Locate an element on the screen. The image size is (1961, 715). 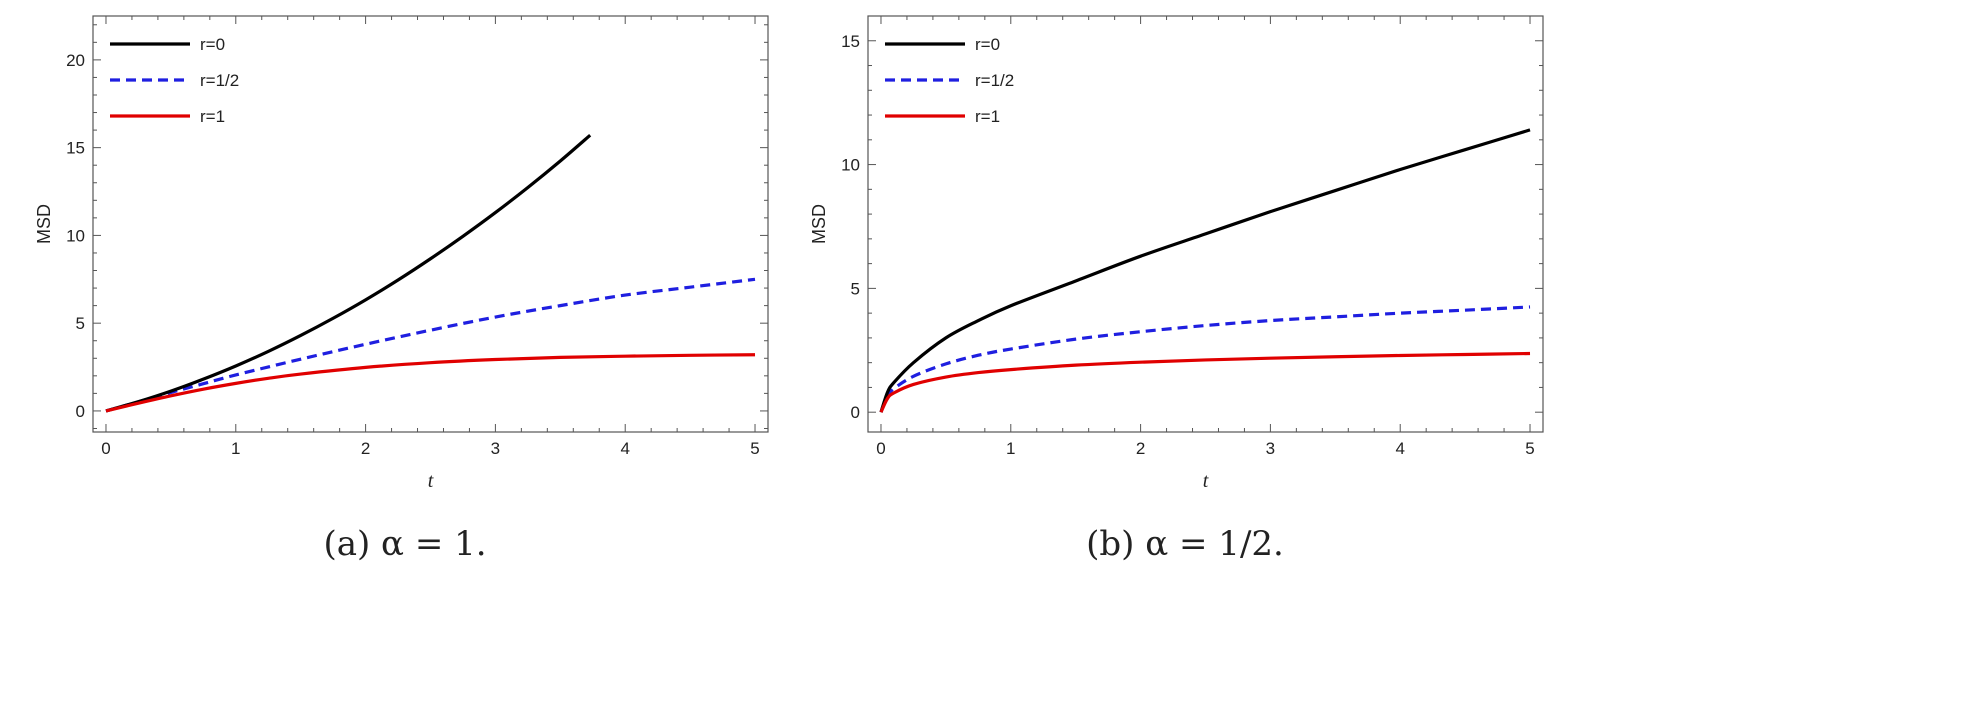
panel-caption: (a) α = 1. is located at coordinates (404, 544).